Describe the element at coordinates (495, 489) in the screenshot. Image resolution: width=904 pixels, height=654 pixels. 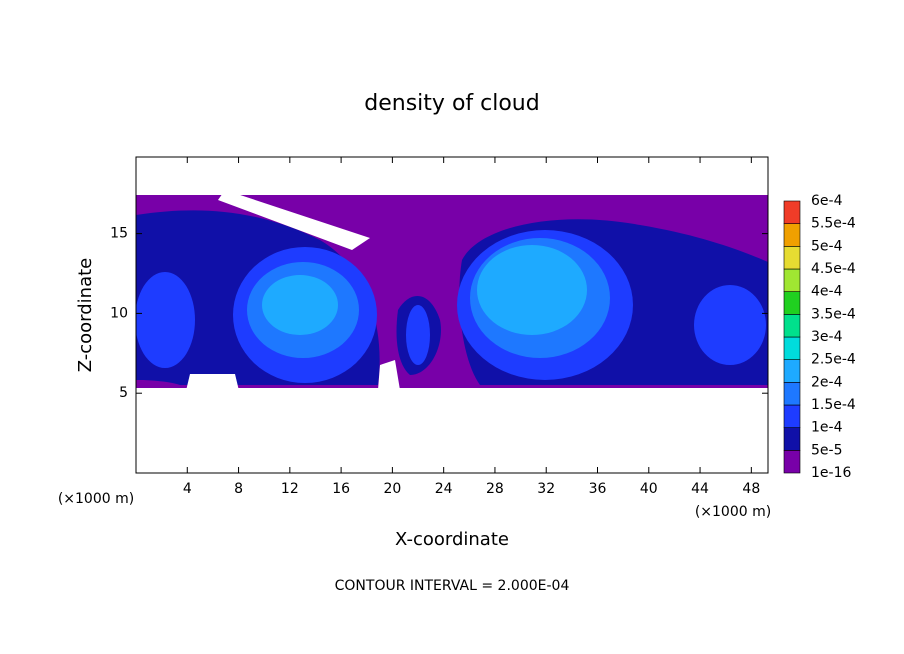
I see `x-tick-label: 28` at that location.